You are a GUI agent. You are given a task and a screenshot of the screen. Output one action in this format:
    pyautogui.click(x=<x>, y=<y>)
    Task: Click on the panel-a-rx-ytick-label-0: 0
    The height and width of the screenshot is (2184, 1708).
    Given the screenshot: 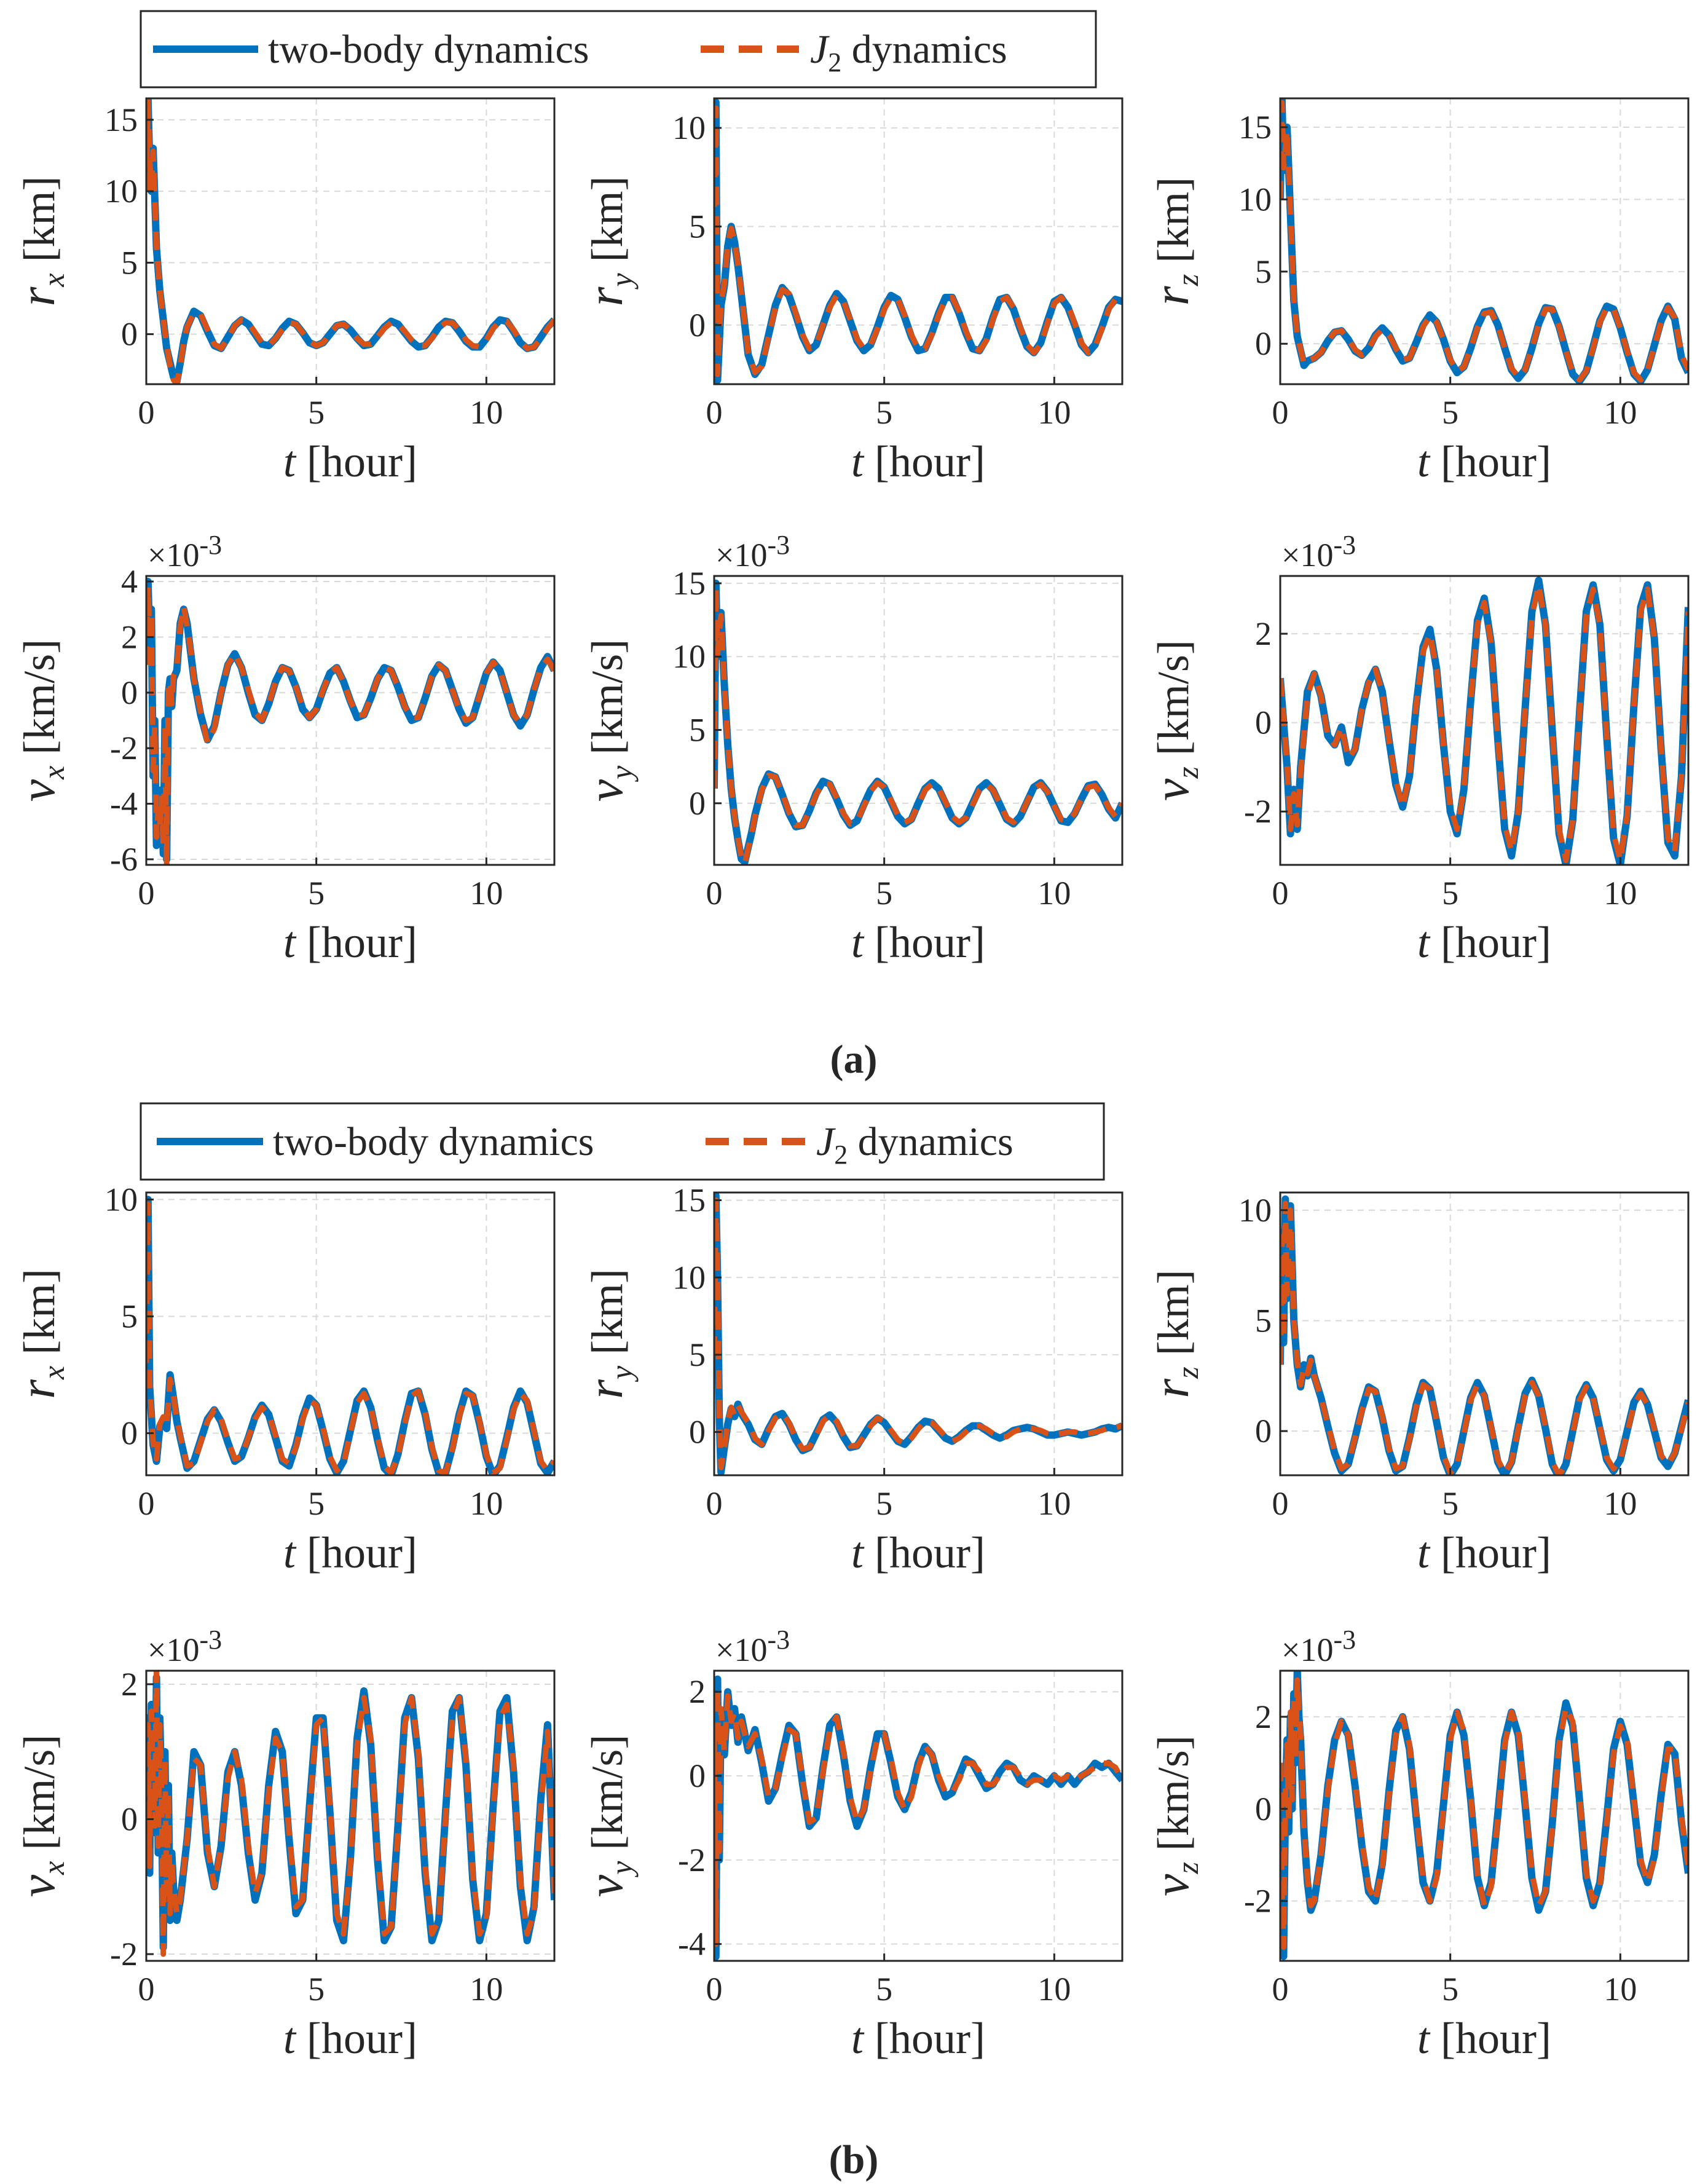 What is the action you would take?
    pyautogui.click(x=129, y=334)
    